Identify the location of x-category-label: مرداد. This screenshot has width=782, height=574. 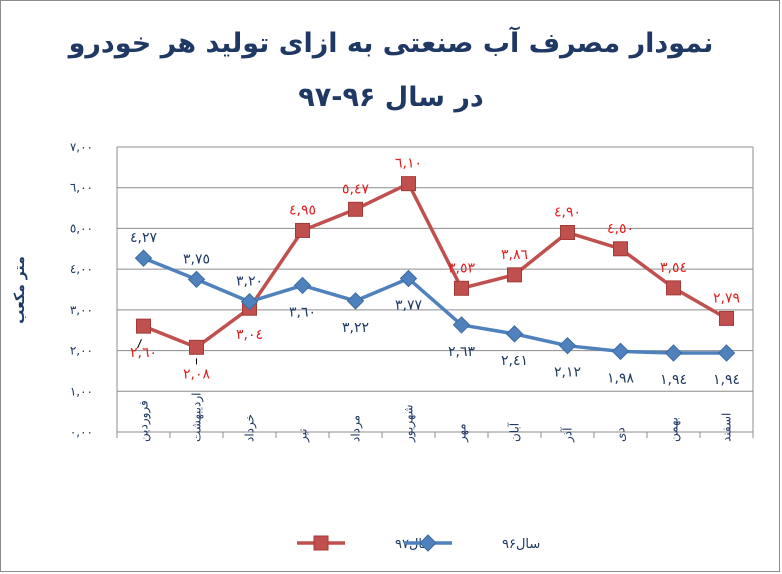
(356, 428).